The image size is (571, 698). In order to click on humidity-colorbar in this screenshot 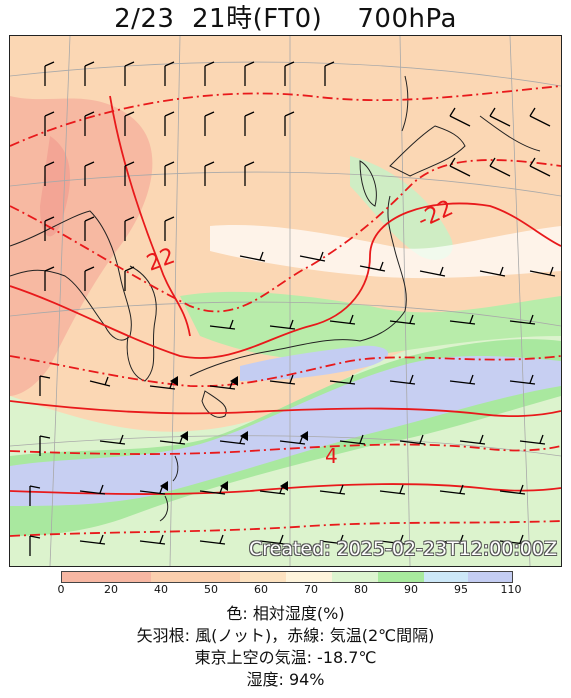, I will do `click(287, 577)`.